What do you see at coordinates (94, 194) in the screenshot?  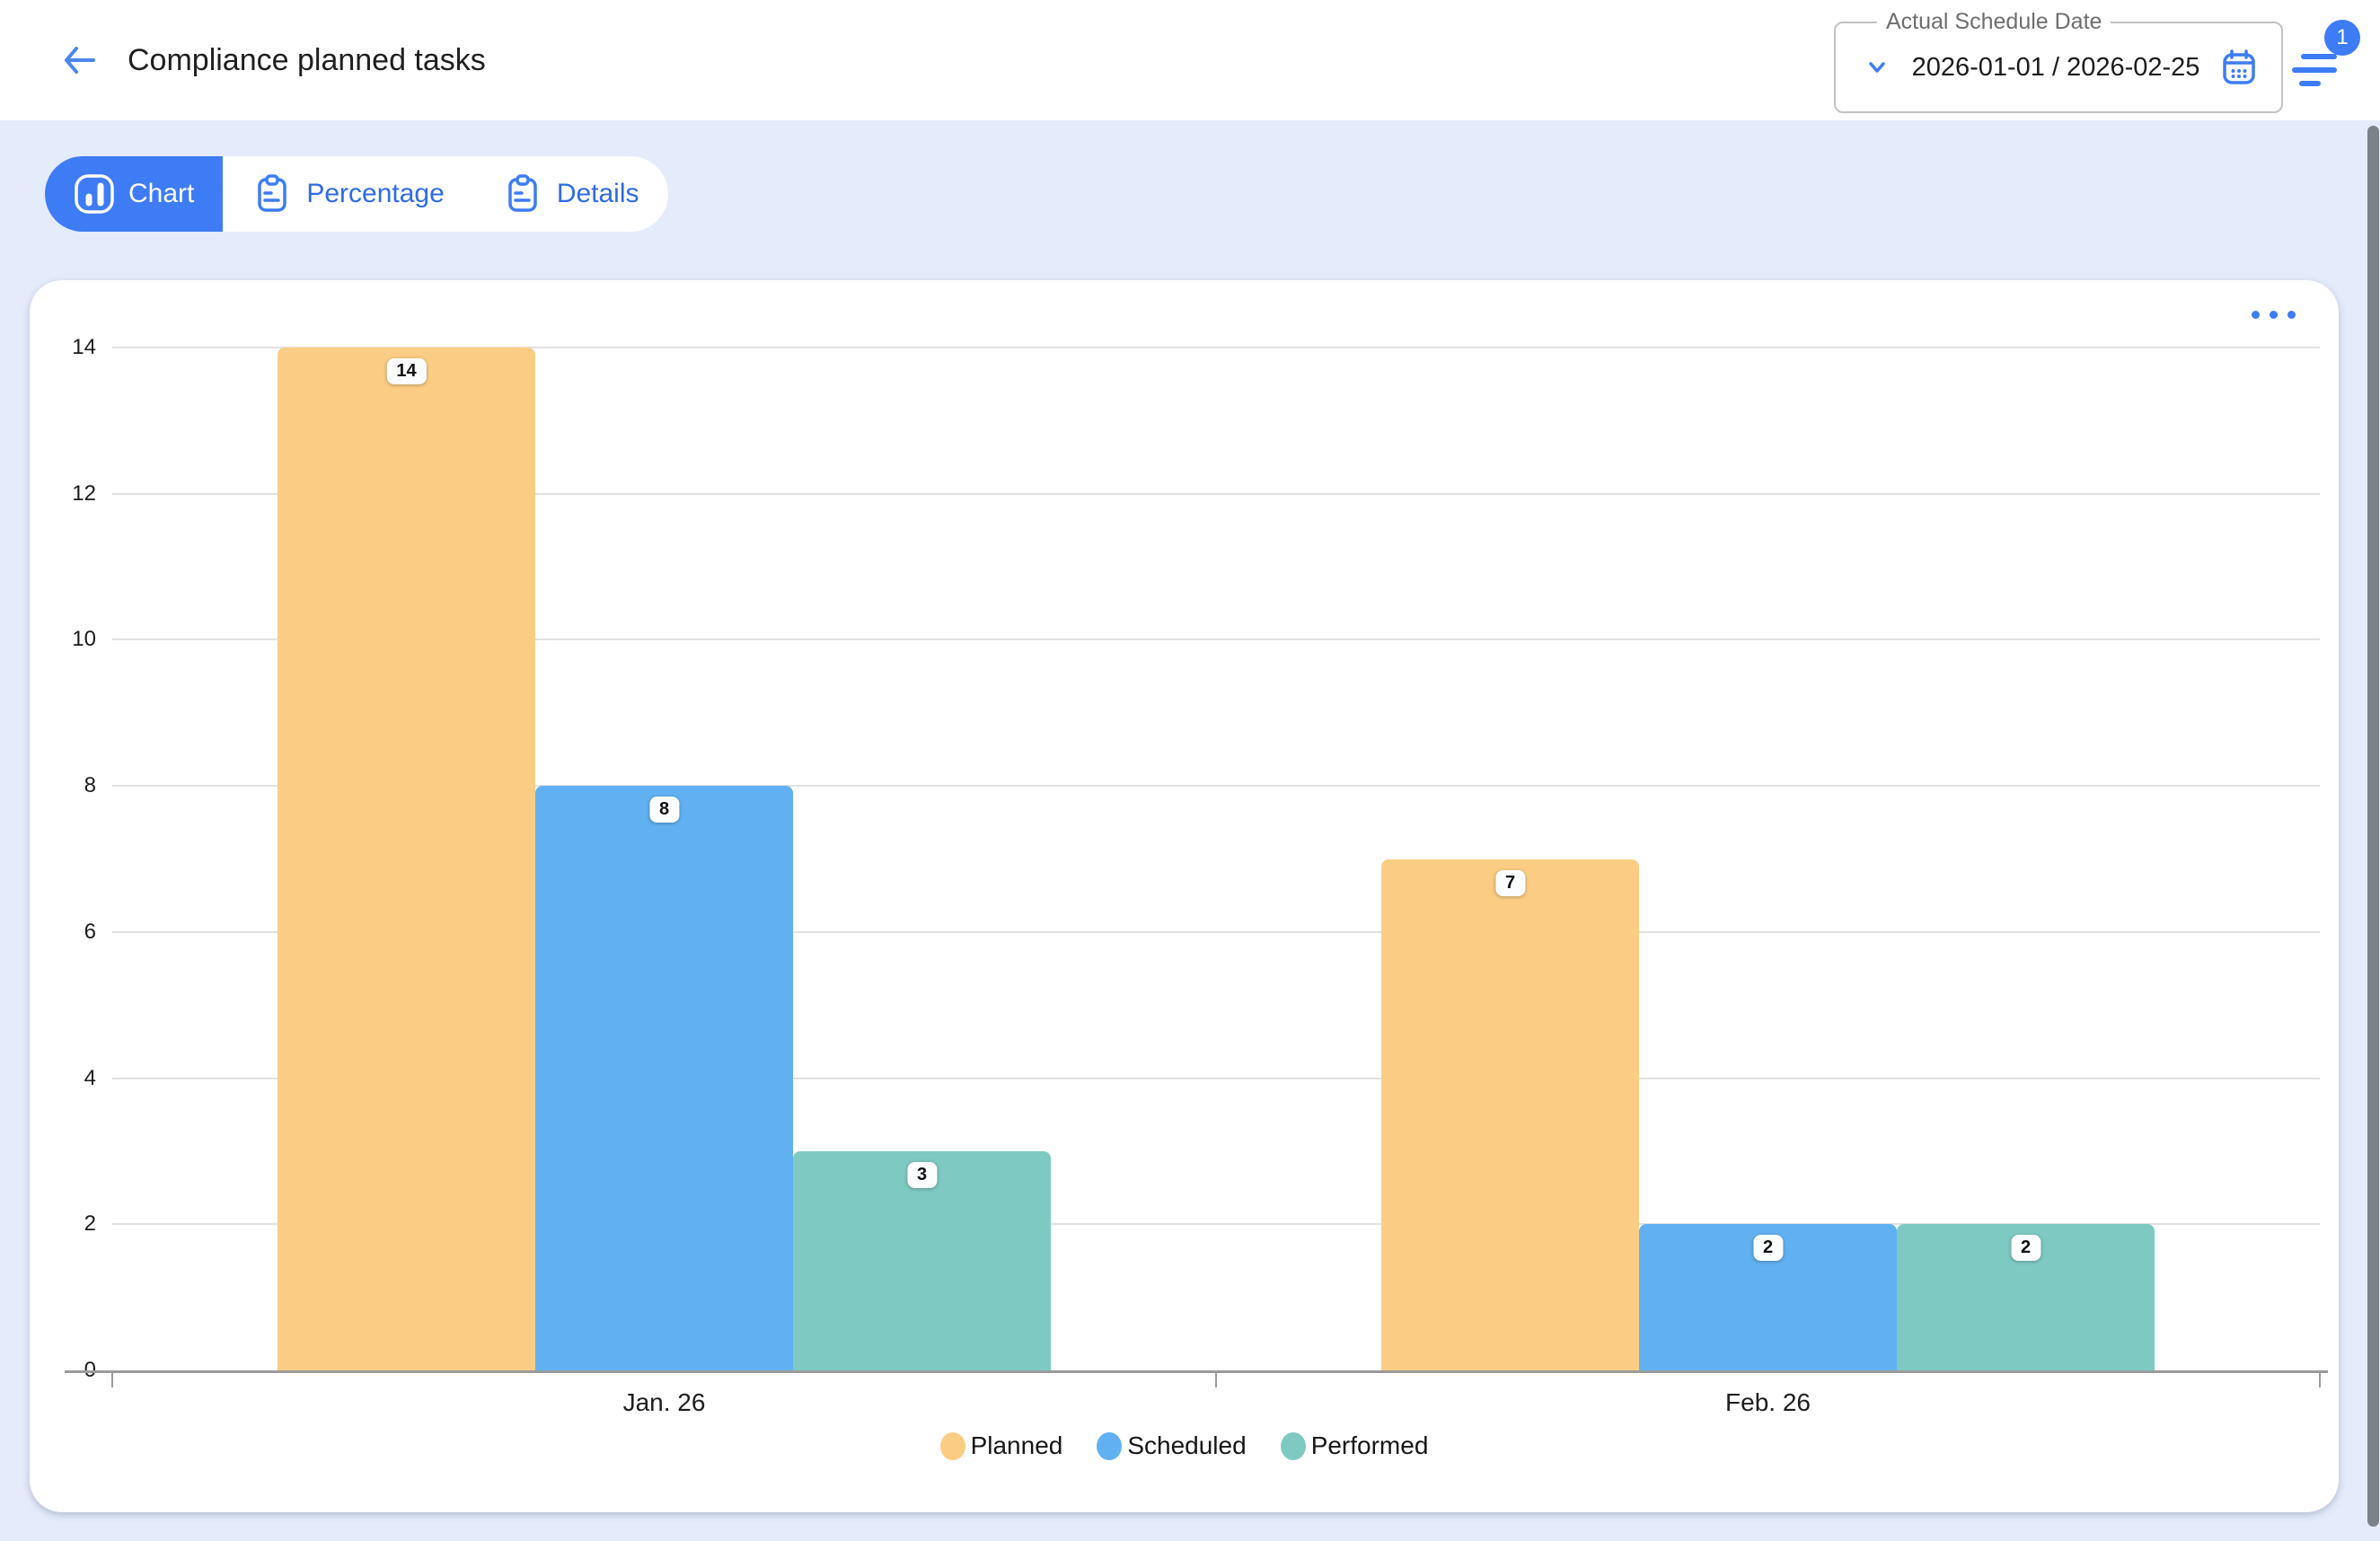 I see `bar-chart-icon` at bounding box center [94, 194].